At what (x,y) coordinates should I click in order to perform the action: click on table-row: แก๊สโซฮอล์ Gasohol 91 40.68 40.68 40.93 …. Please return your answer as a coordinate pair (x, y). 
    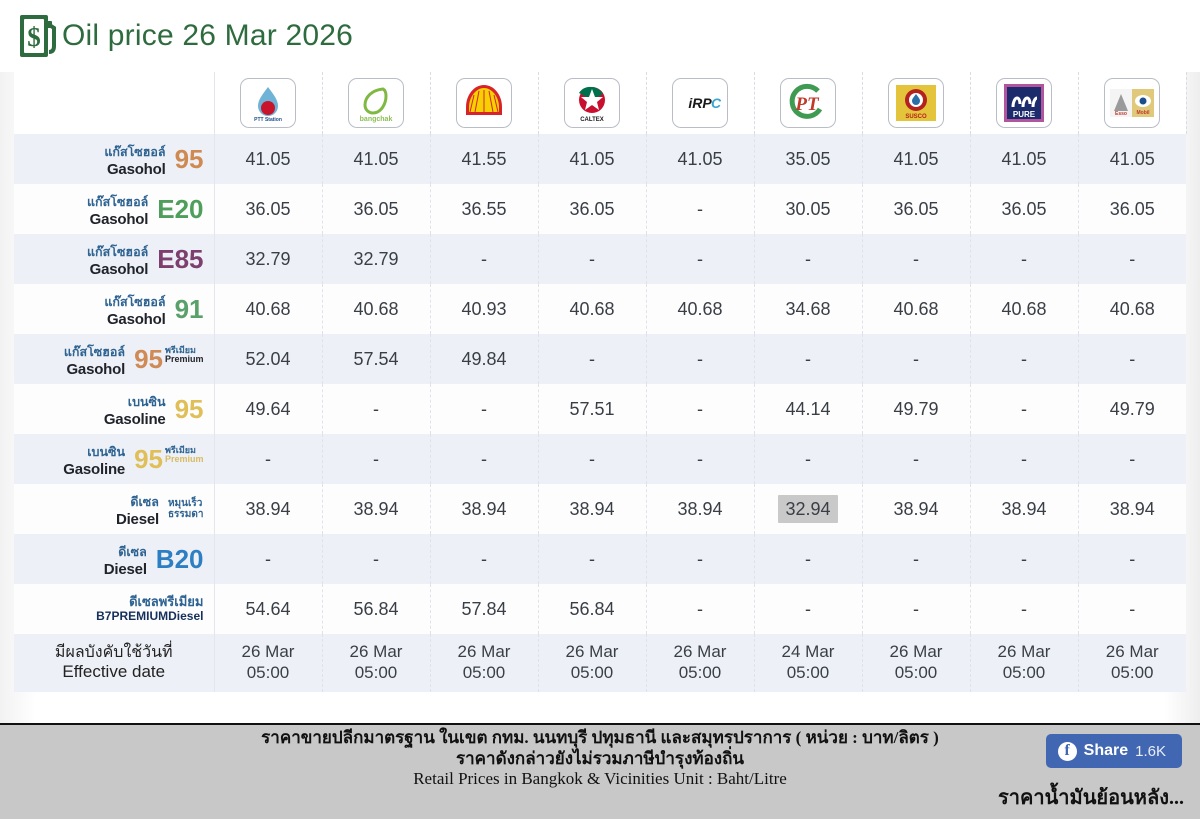
    Looking at the image, I should click on (600, 309).